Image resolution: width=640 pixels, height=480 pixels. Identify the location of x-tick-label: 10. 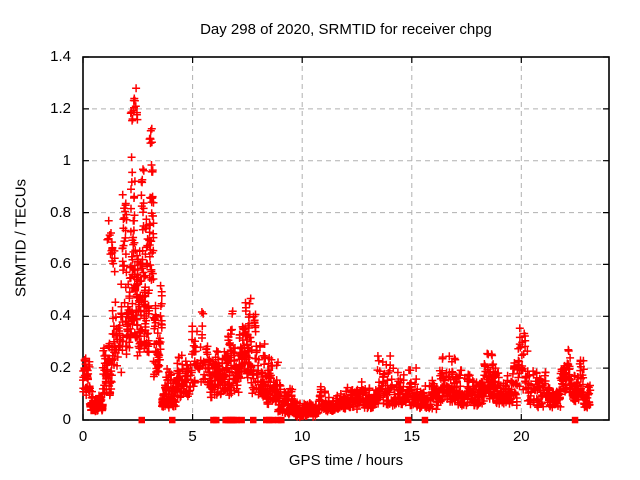
(302, 436).